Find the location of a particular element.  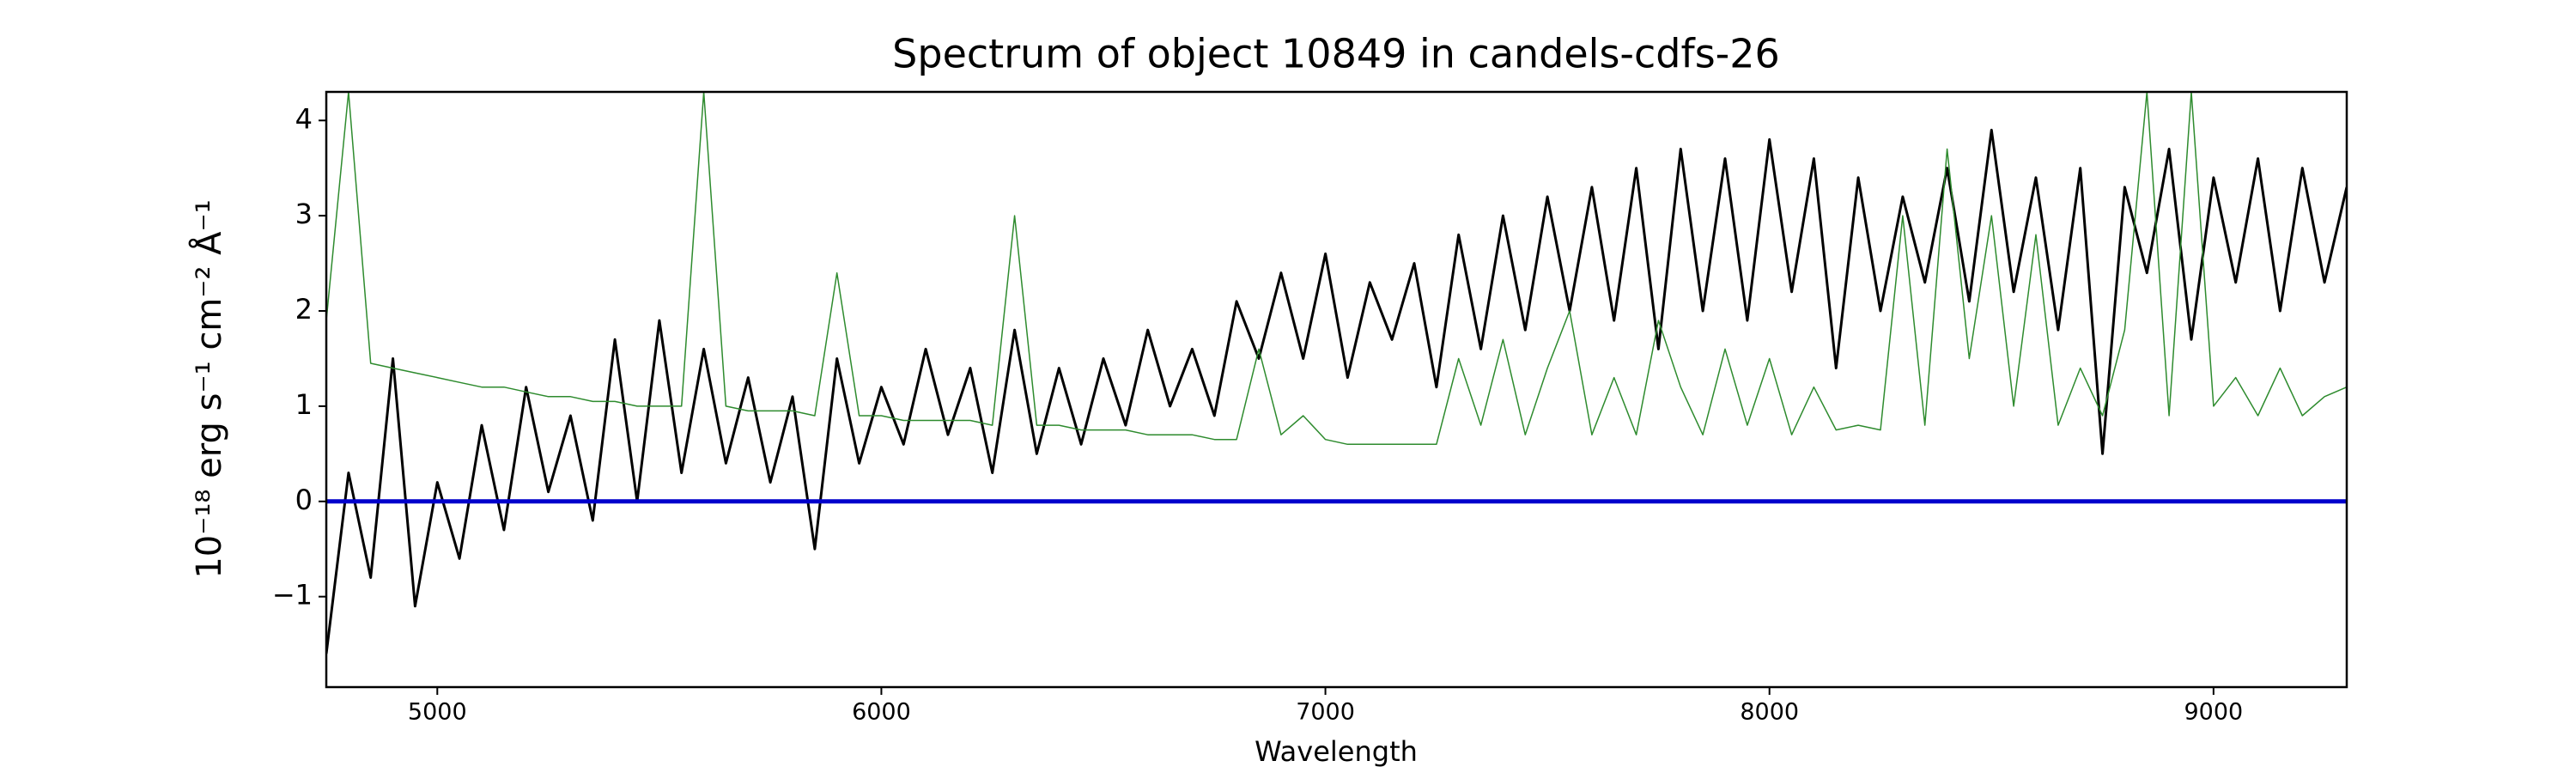

y-tick-label: 1 is located at coordinates (304, 404).